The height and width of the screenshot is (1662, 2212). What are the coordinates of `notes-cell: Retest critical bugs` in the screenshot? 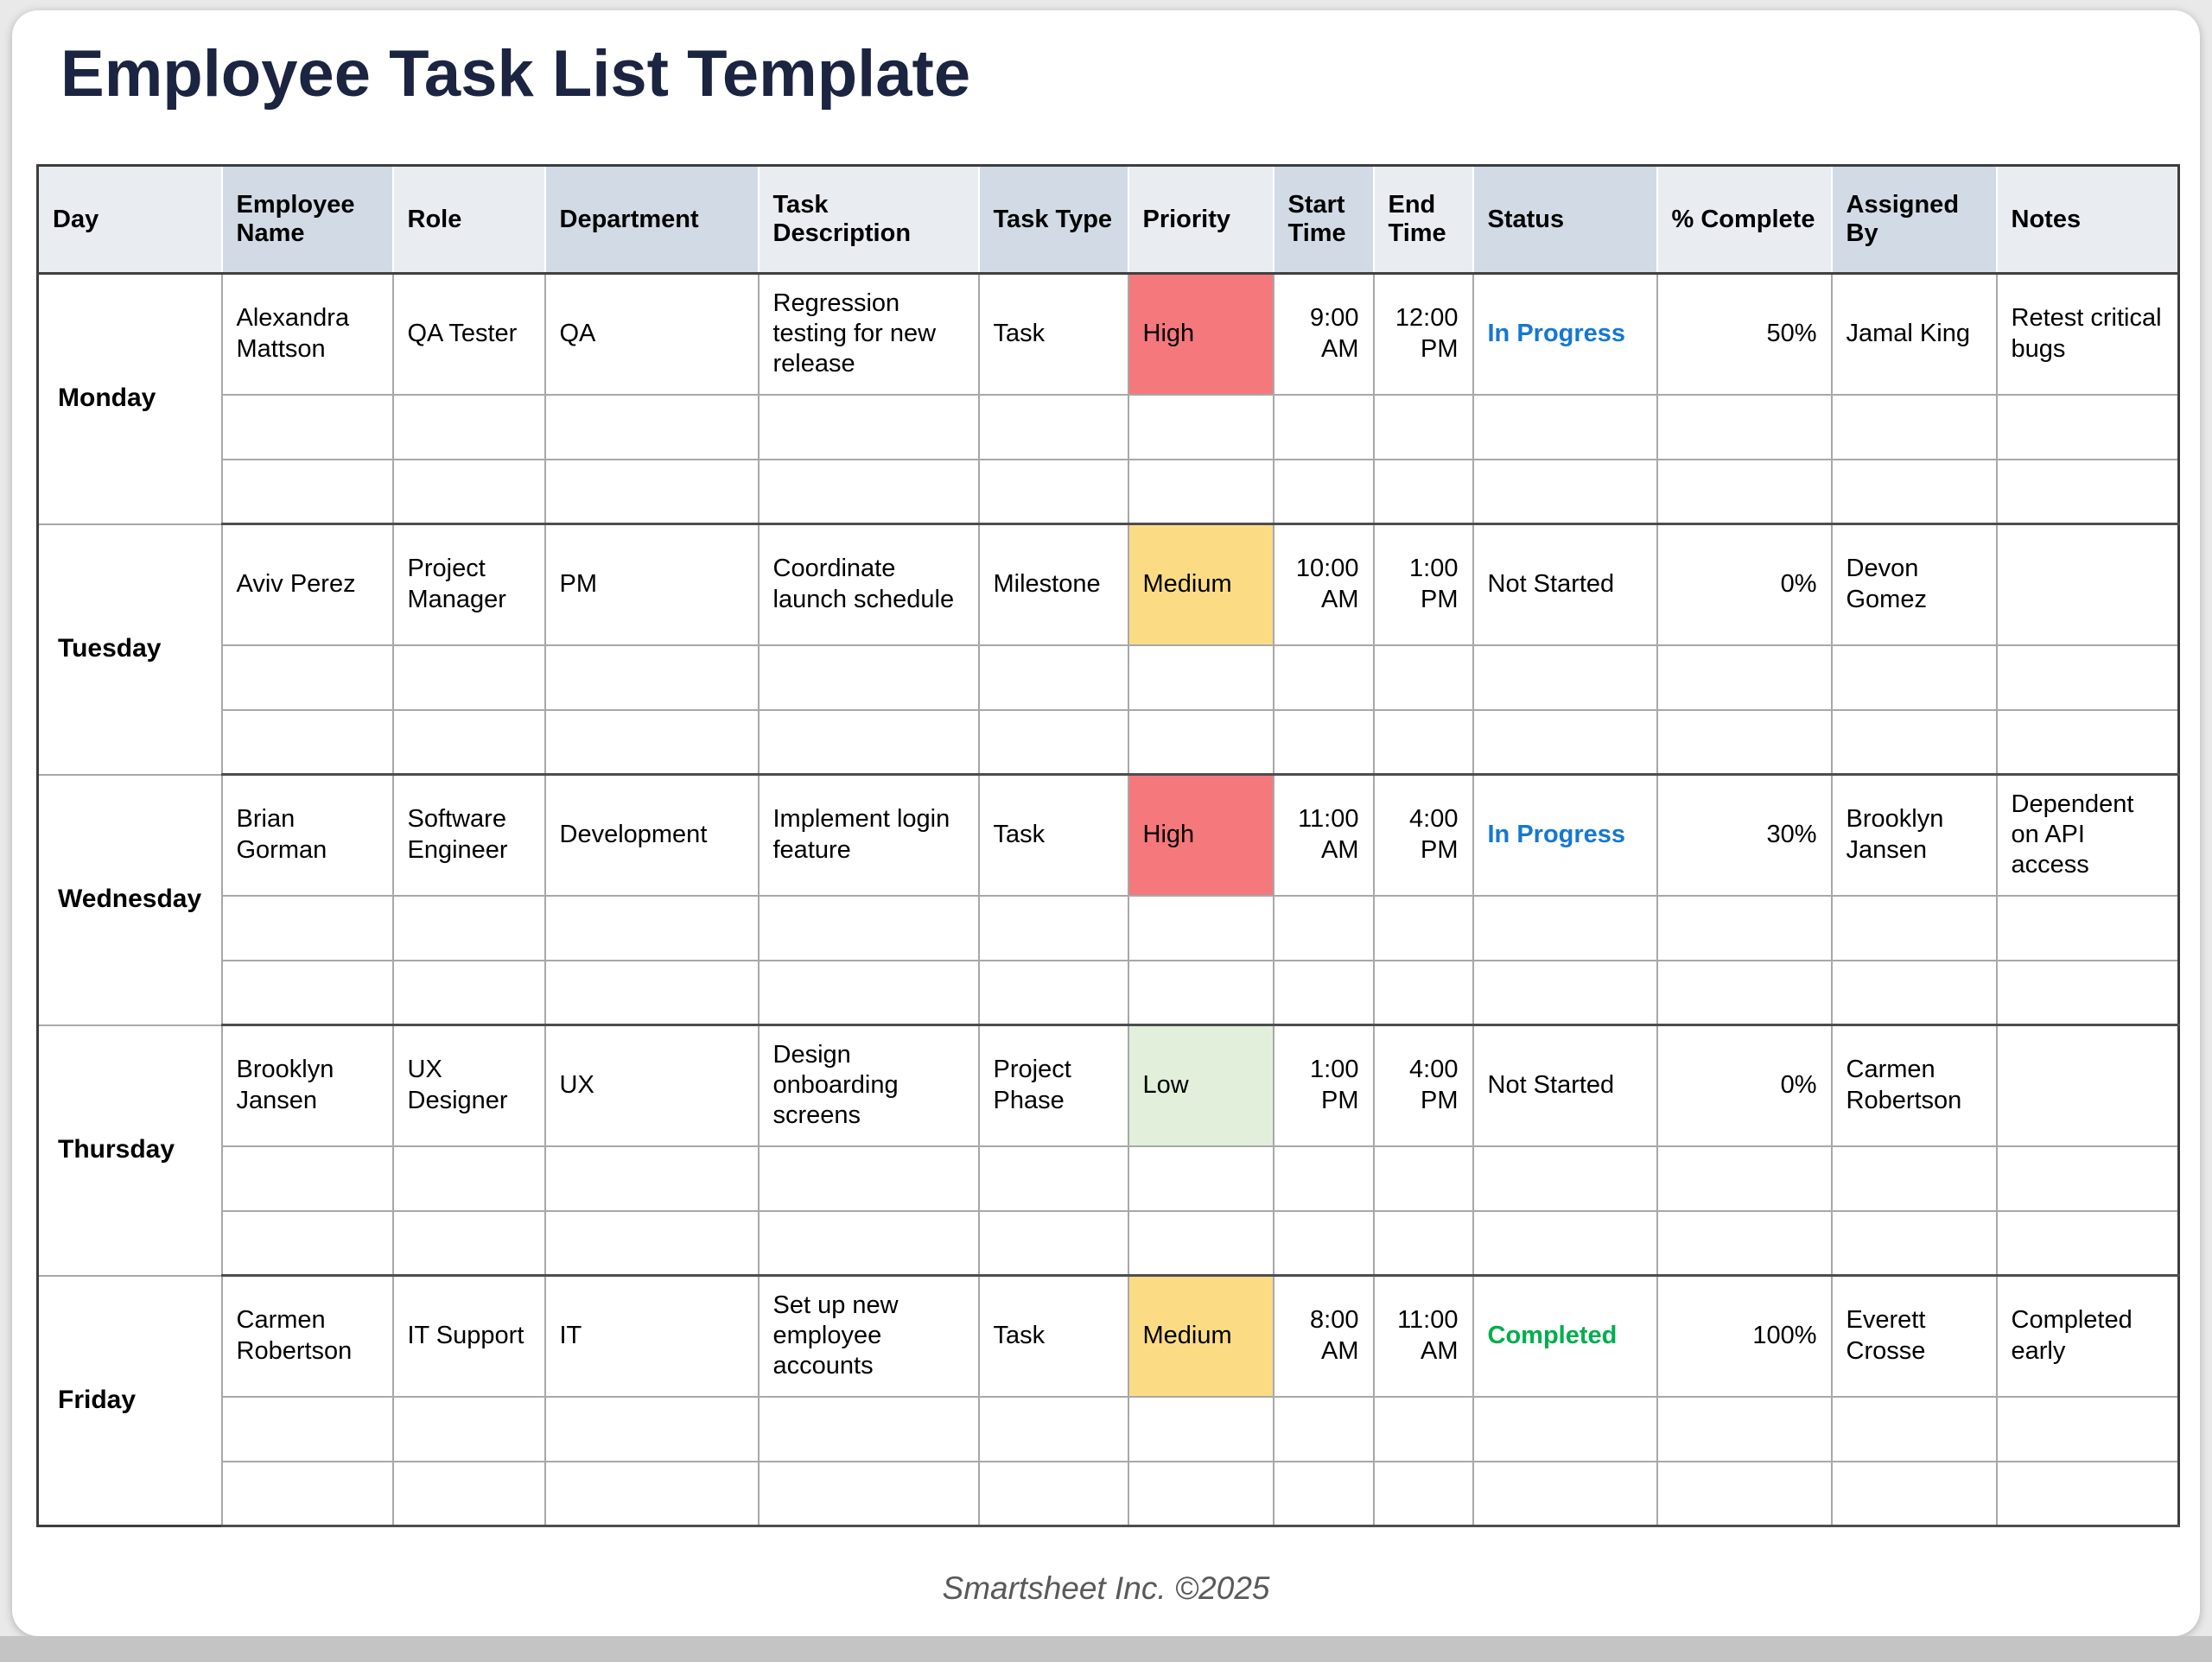 It's located at (2087, 334).